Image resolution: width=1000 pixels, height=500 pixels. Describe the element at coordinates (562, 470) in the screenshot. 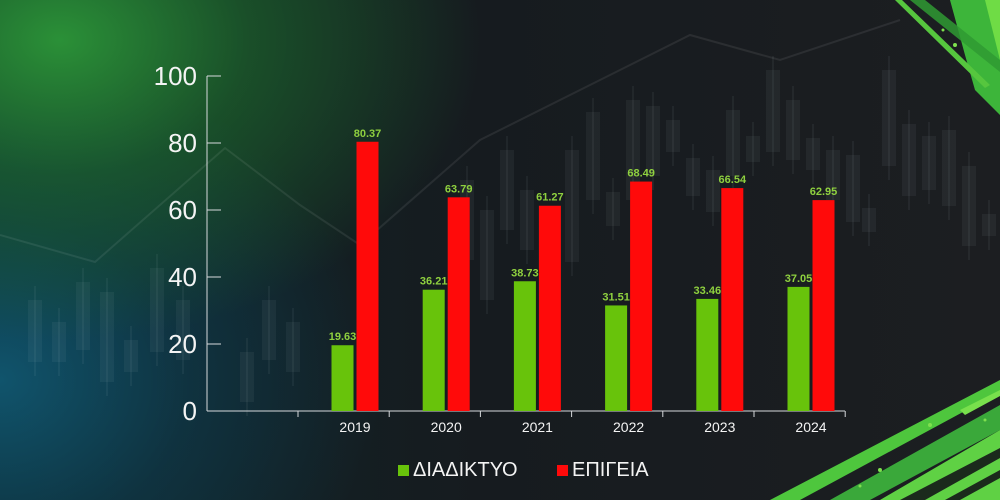

I see `legend-swatch-red` at that location.